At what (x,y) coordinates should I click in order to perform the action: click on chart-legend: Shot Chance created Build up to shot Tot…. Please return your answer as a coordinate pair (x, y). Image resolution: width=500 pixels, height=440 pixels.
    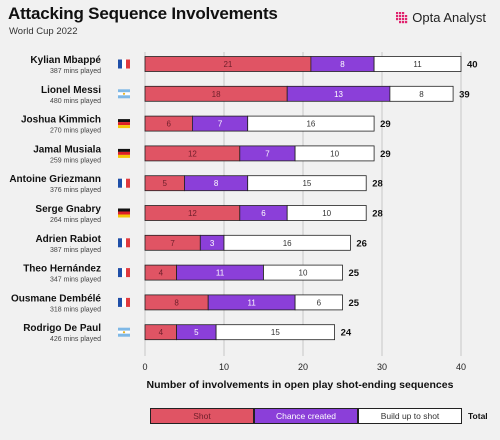
    Looking at the image, I should click on (319, 416).